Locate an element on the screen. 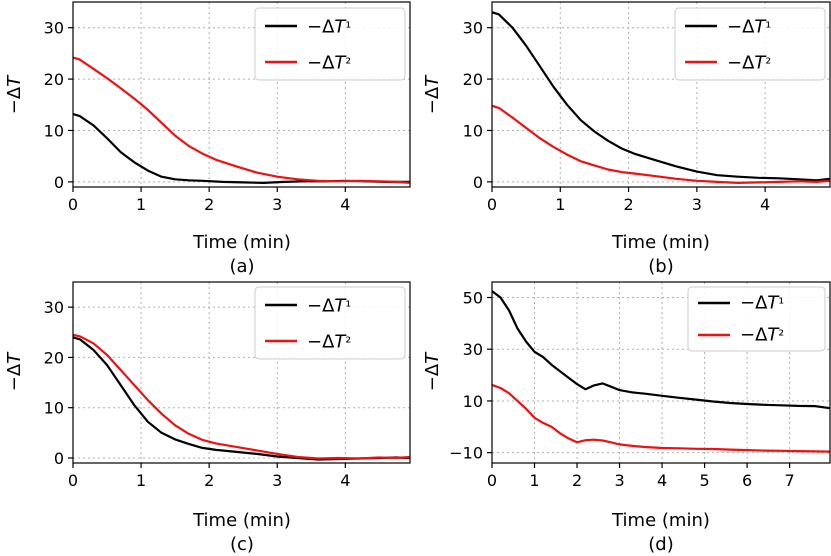 This screenshot has width=831, height=556. panel-caption: (b) is located at coordinates (660, 266).